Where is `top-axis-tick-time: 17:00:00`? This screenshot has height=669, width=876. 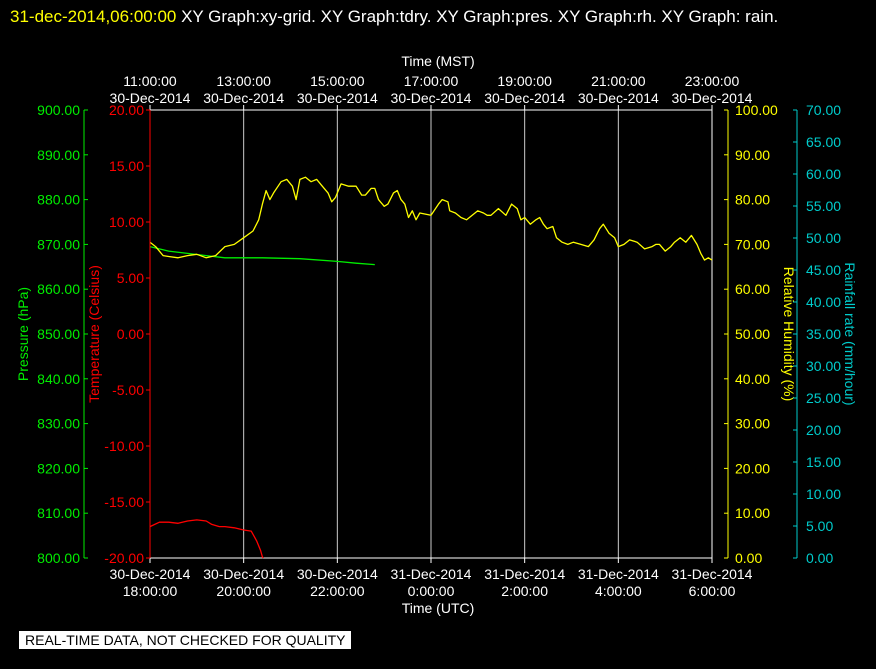
top-axis-tick-time: 17:00:00 is located at coordinates (431, 81).